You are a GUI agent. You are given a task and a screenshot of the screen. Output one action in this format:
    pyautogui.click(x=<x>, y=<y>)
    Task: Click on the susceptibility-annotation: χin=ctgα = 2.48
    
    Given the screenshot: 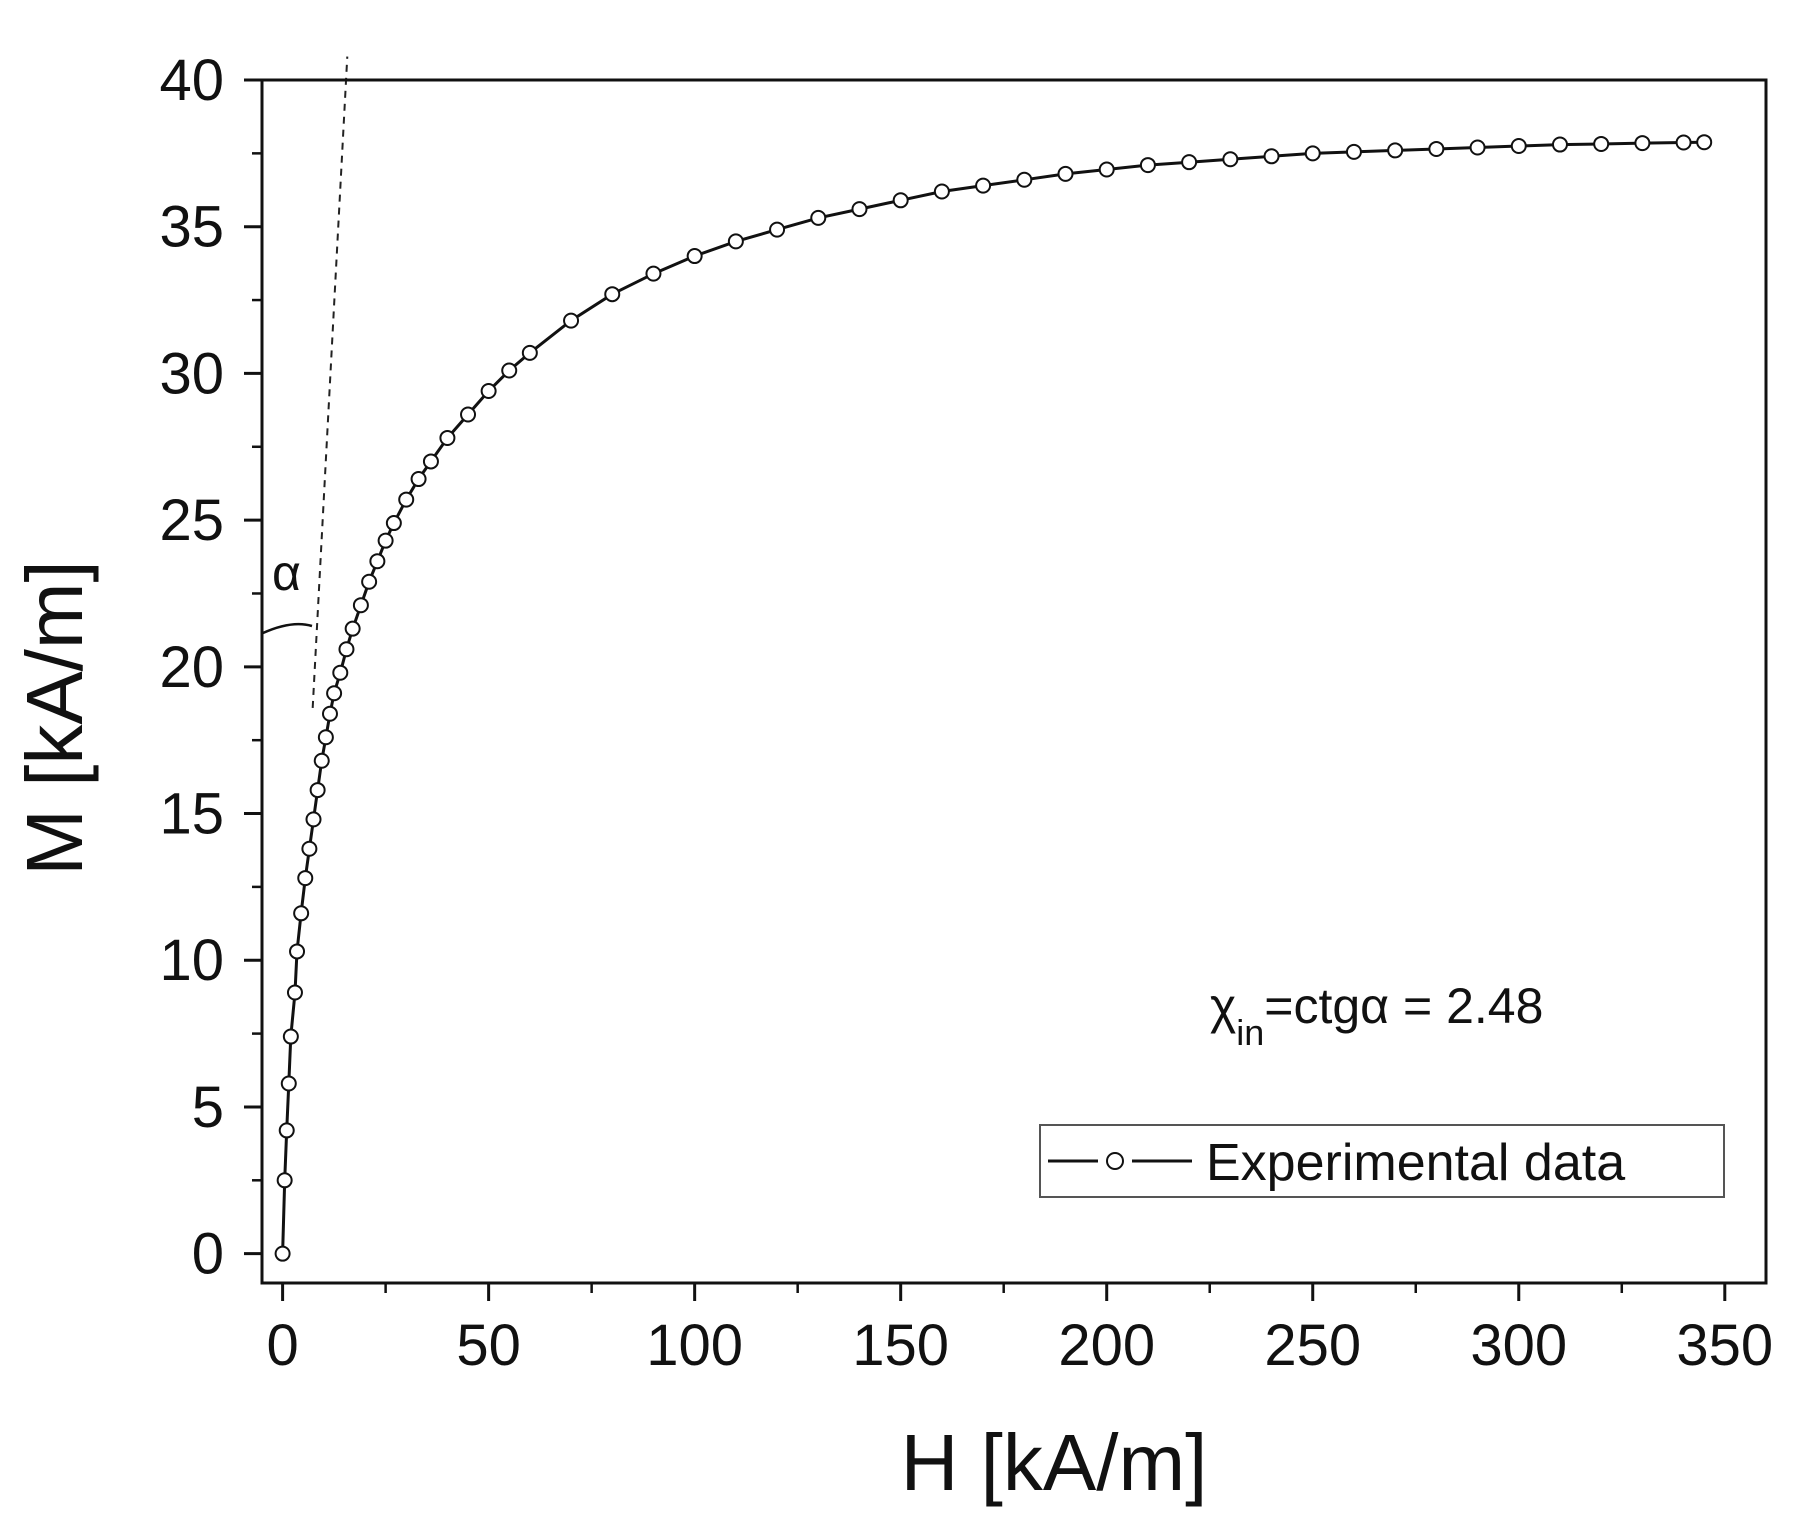 What is the action you would take?
    pyautogui.click(x=1376, y=1015)
    